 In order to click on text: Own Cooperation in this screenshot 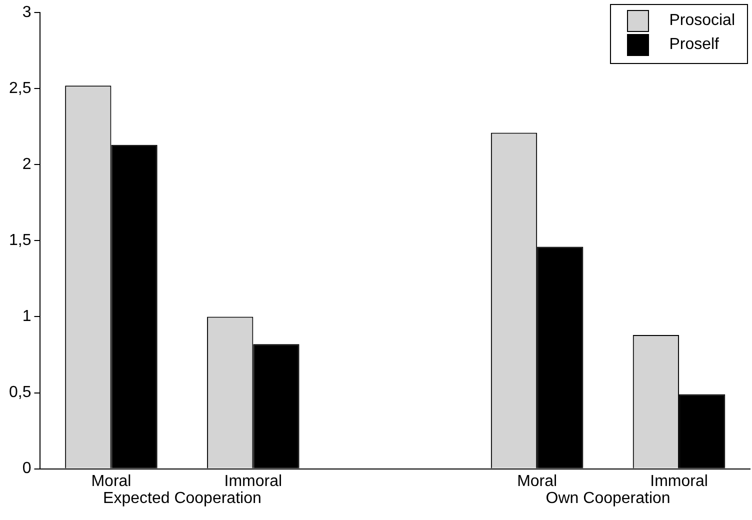, I will do `click(608, 499)`.